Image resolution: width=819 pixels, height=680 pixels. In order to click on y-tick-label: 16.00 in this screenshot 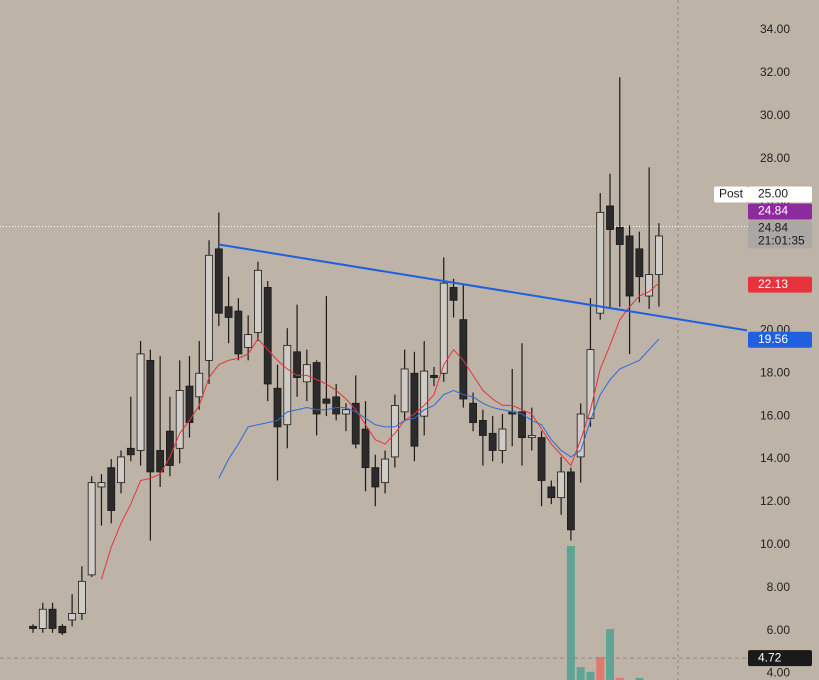, I will do `click(775, 415)`.